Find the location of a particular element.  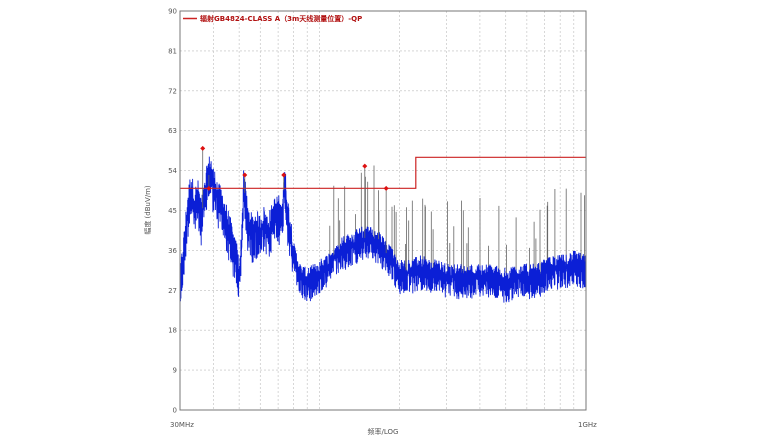

y-tick-label: 27 is located at coordinates (172, 291).